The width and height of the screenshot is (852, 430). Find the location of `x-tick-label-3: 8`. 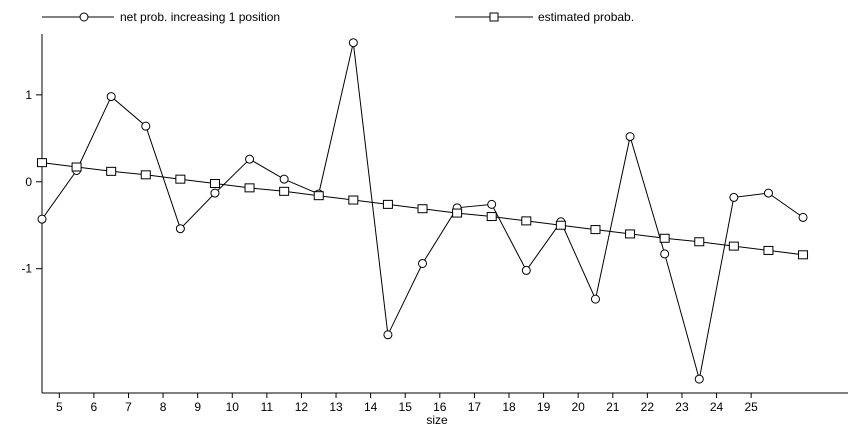

x-tick-label-3: 8 is located at coordinates (163, 407).